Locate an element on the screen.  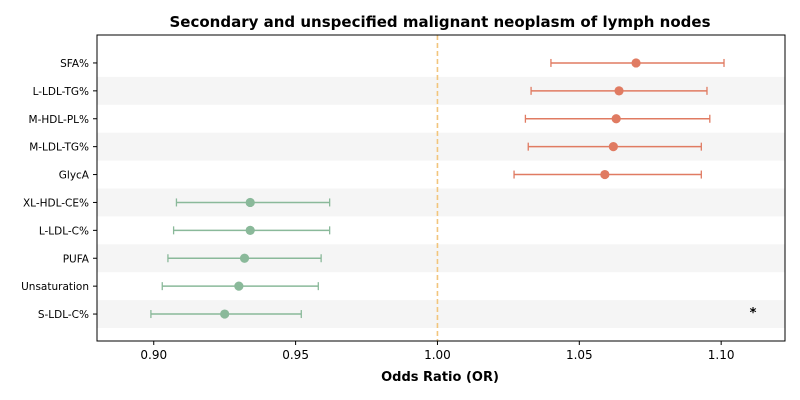
estimate-row: * is located at coordinates (453, 313).